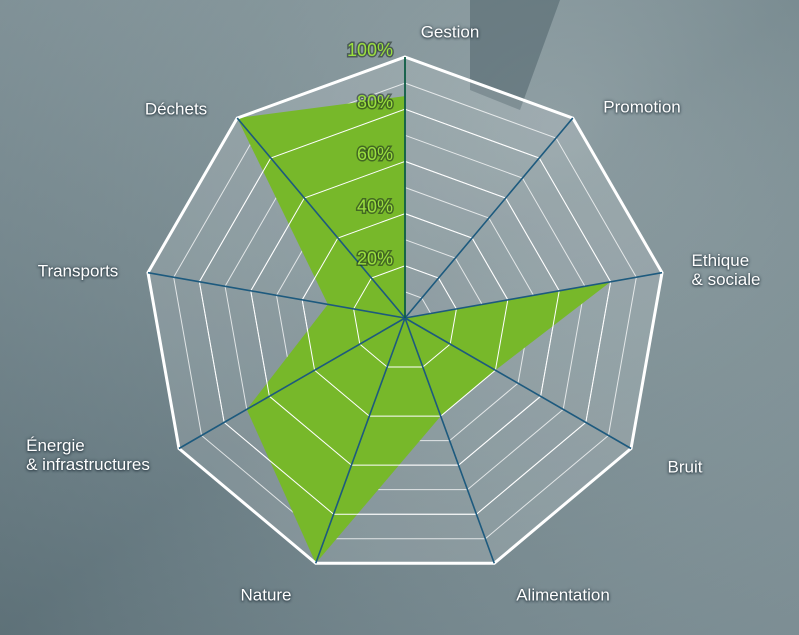  What do you see at coordinates (375, 102) in the screenshot?
I see `y-tick-label: 80%` at bounding box center [375, 102].